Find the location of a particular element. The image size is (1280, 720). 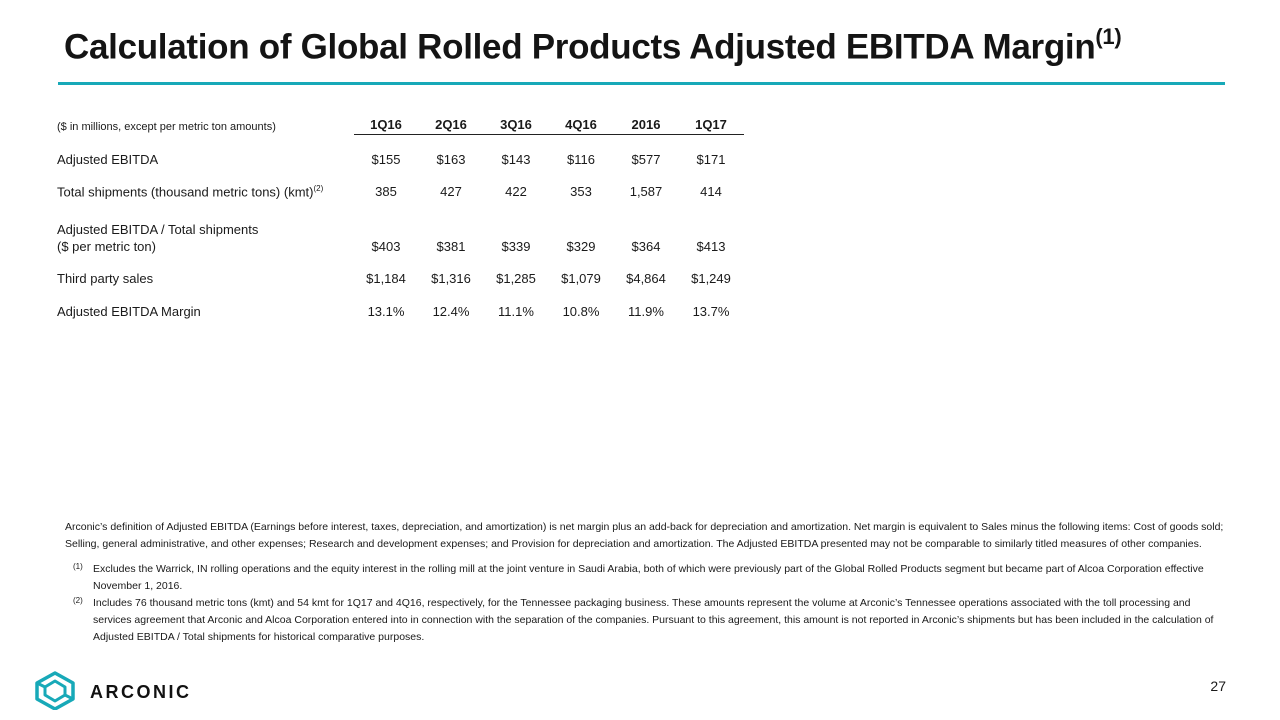

table-cell: $381 is located at coordinates (451, 246).